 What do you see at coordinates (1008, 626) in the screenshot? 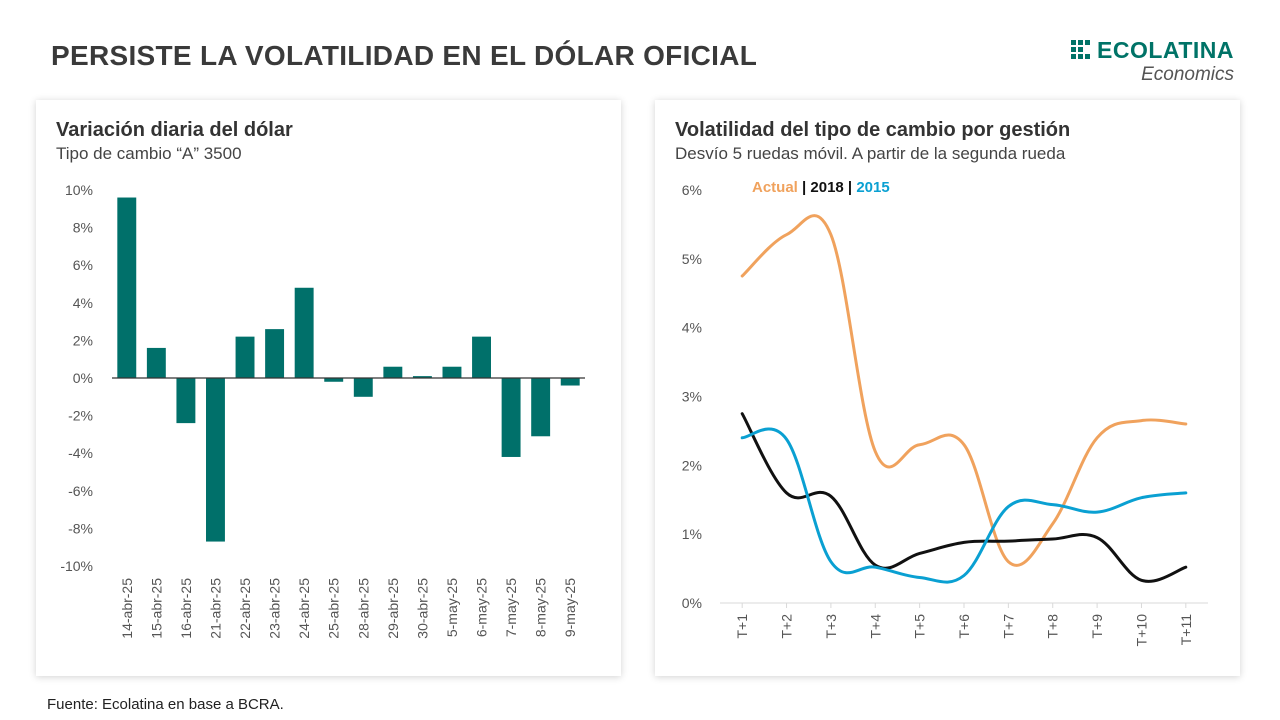
I see `x-tick-label: T+7` at bounding box center [1008, 626].